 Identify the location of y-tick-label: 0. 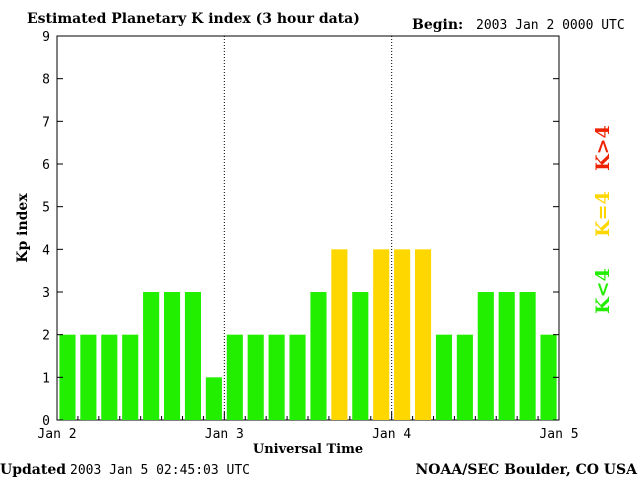
(46, 421).